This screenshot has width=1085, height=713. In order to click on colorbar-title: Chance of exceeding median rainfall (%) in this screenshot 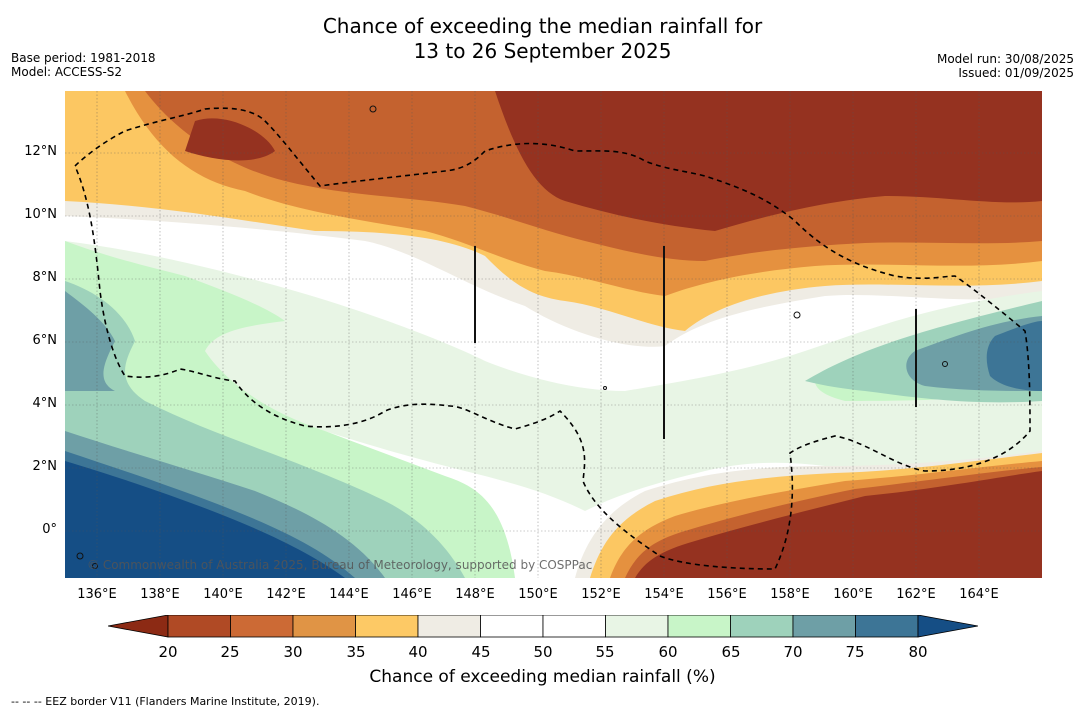, I will do `click(542, 677)`.